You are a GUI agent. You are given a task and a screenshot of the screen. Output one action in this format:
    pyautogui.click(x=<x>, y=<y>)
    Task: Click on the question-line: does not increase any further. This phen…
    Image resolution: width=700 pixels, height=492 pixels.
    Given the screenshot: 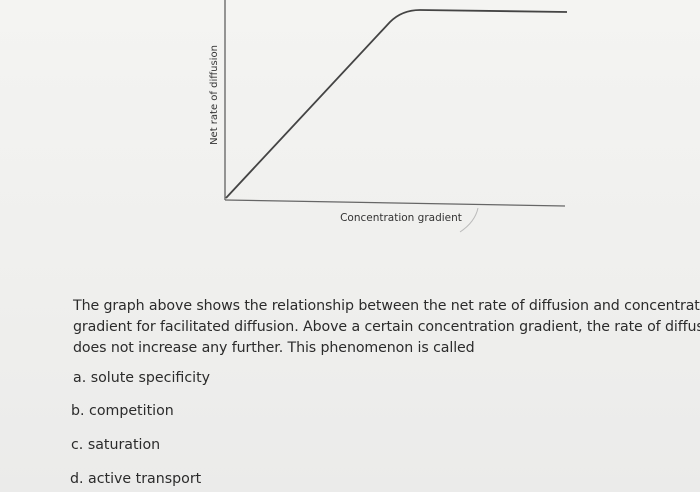 What is the action you would take?
    pyautogui.click(x=274, y=348)
    